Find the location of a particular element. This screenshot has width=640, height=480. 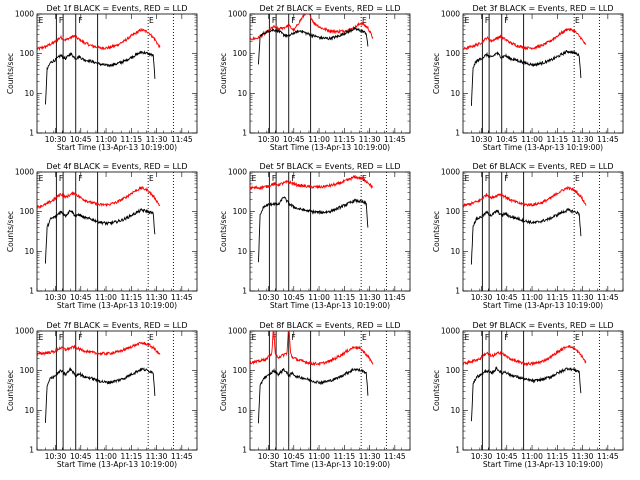

panel-title: Det 5f BLACK = Events, RED = LLD is located at coordinates (329, 166).